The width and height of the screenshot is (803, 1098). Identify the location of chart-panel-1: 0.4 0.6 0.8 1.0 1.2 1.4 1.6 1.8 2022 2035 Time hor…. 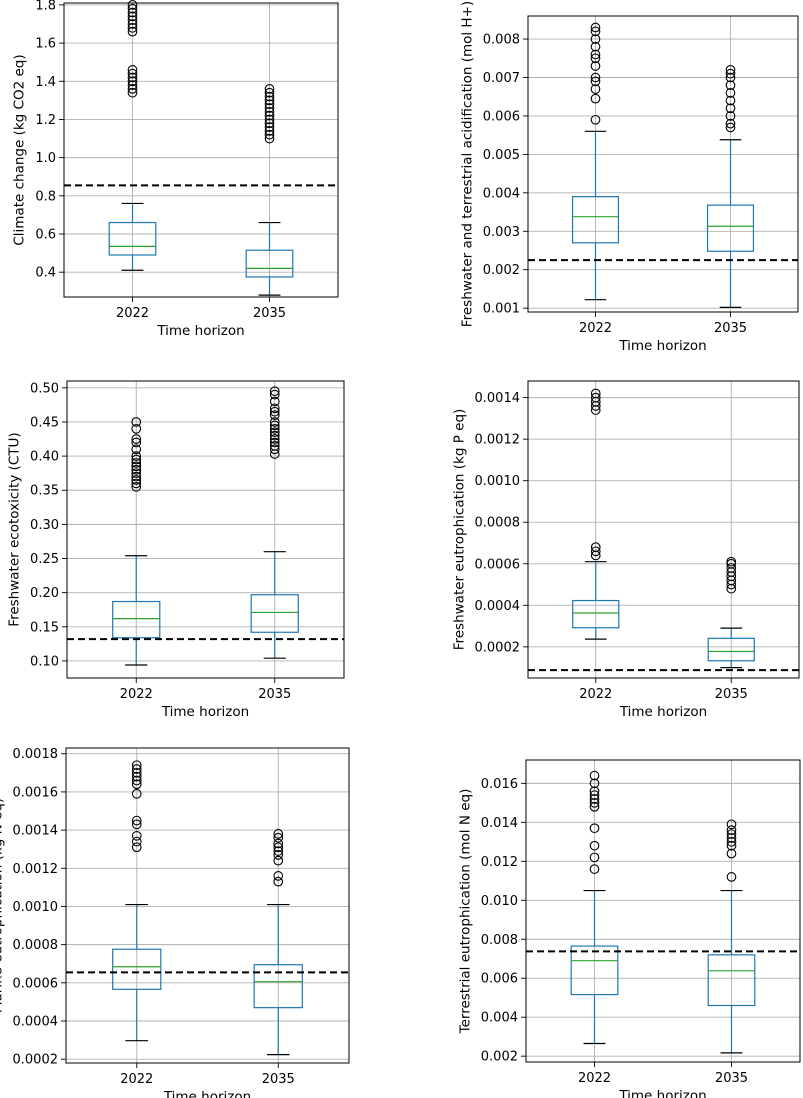
(175, 169).